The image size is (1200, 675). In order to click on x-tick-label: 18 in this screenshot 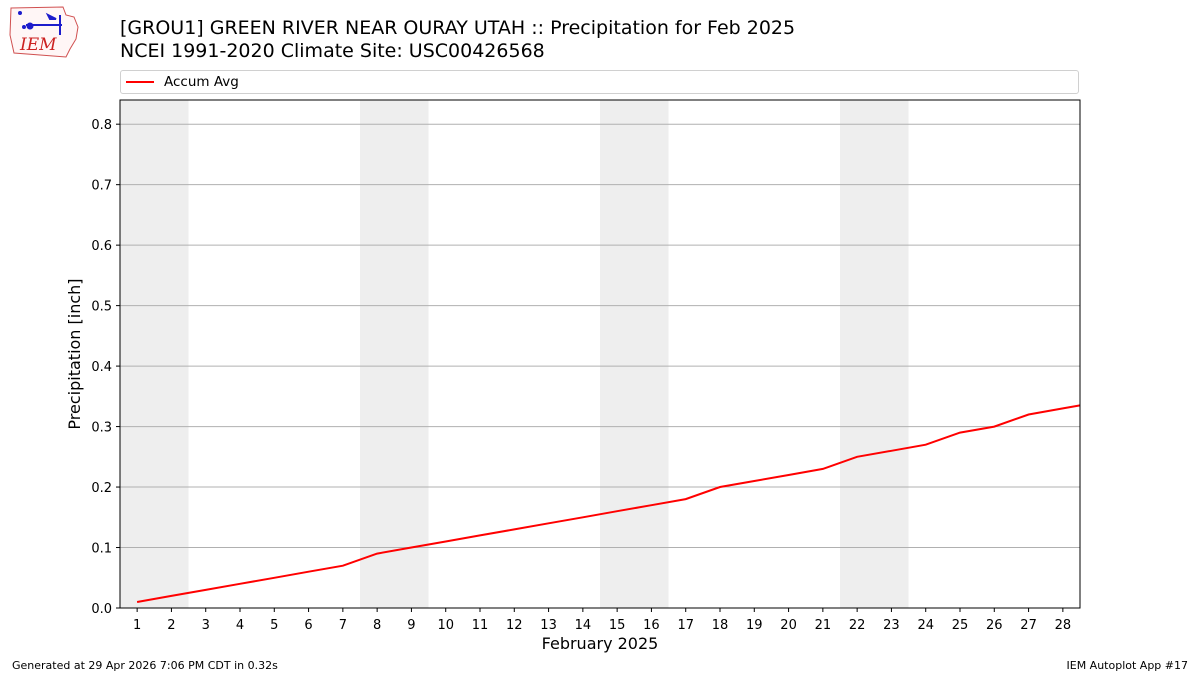, I will do `click(720, 625)`.